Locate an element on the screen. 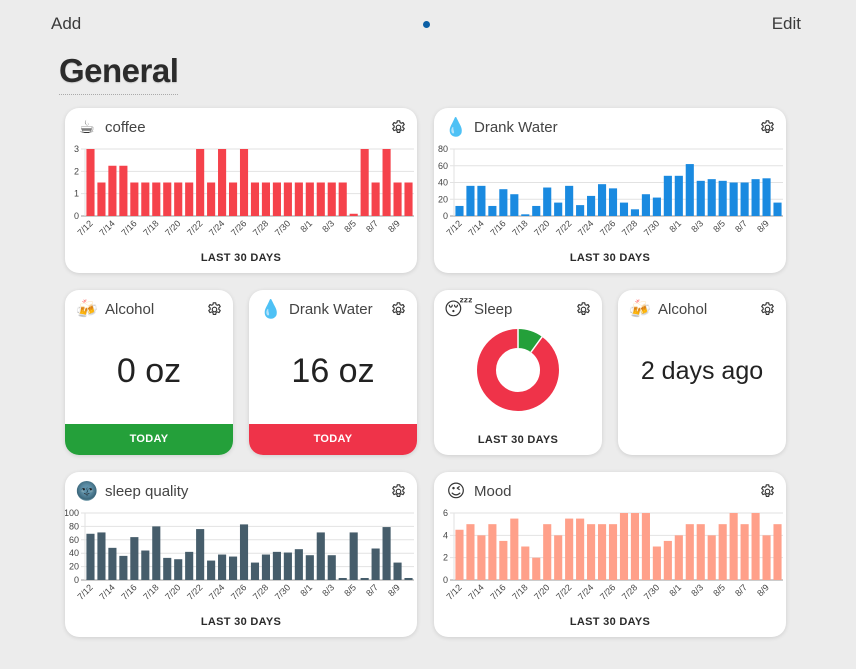 This screenshot has width=856, height=669. drank-water-today-card: 💧 Drank Water 16 oz TODAY is located at coordinates (333, 372).